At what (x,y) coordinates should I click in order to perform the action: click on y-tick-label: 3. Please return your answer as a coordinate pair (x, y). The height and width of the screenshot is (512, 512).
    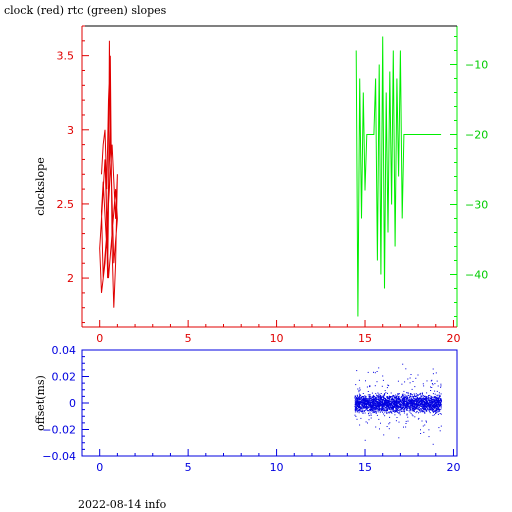
    Looking at the image, I should click on (70, 130).